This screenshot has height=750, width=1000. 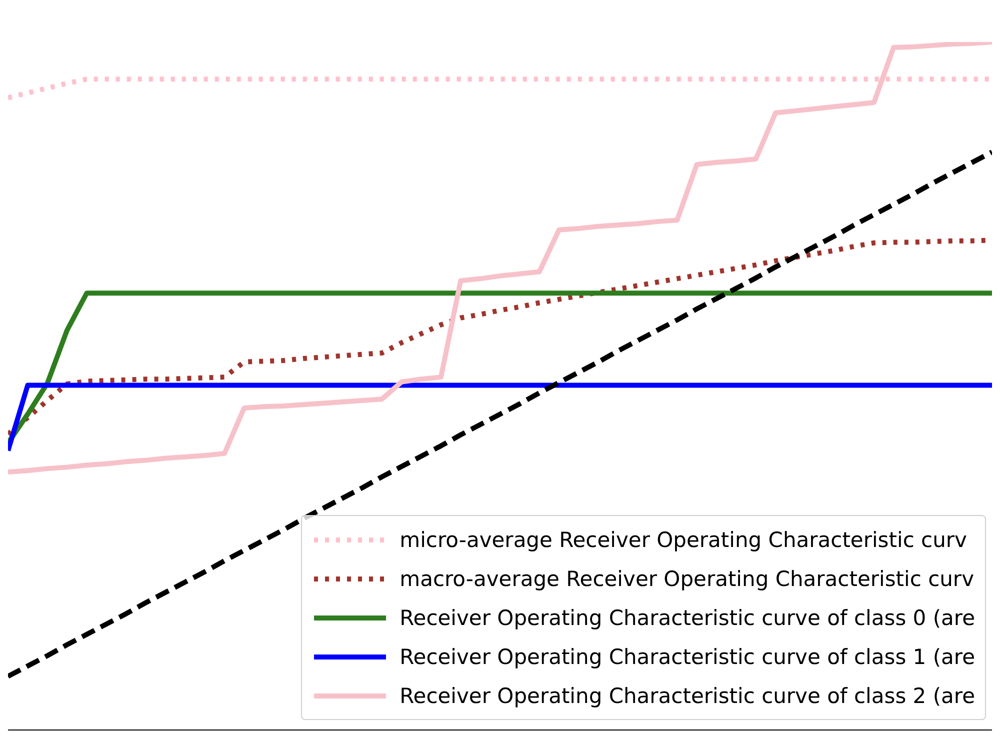 I want to click on legend-label: micro-average Receiver Operating Characteristic curv, so click(x=683, y=540).